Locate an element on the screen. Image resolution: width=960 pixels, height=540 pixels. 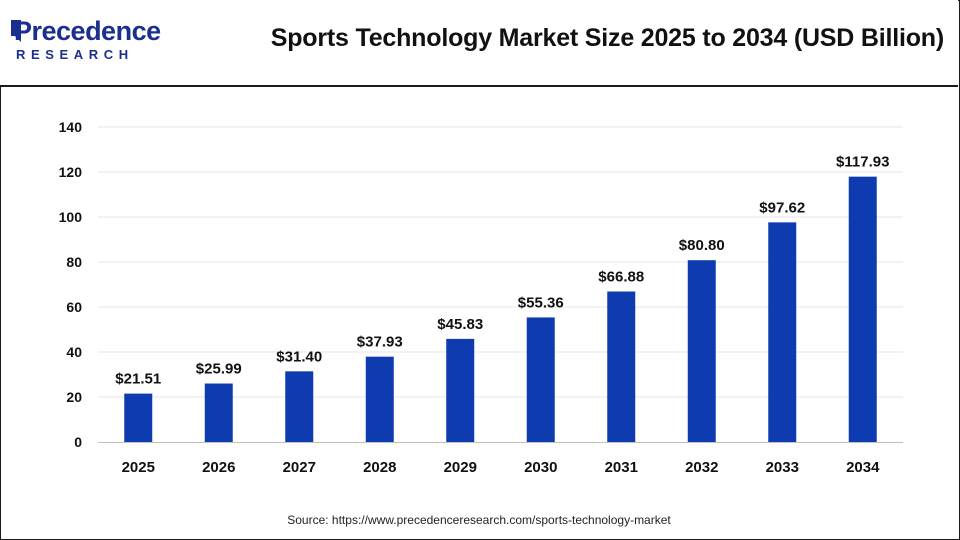
x-tick-label: 2032 is located at coordinates (701, 467).